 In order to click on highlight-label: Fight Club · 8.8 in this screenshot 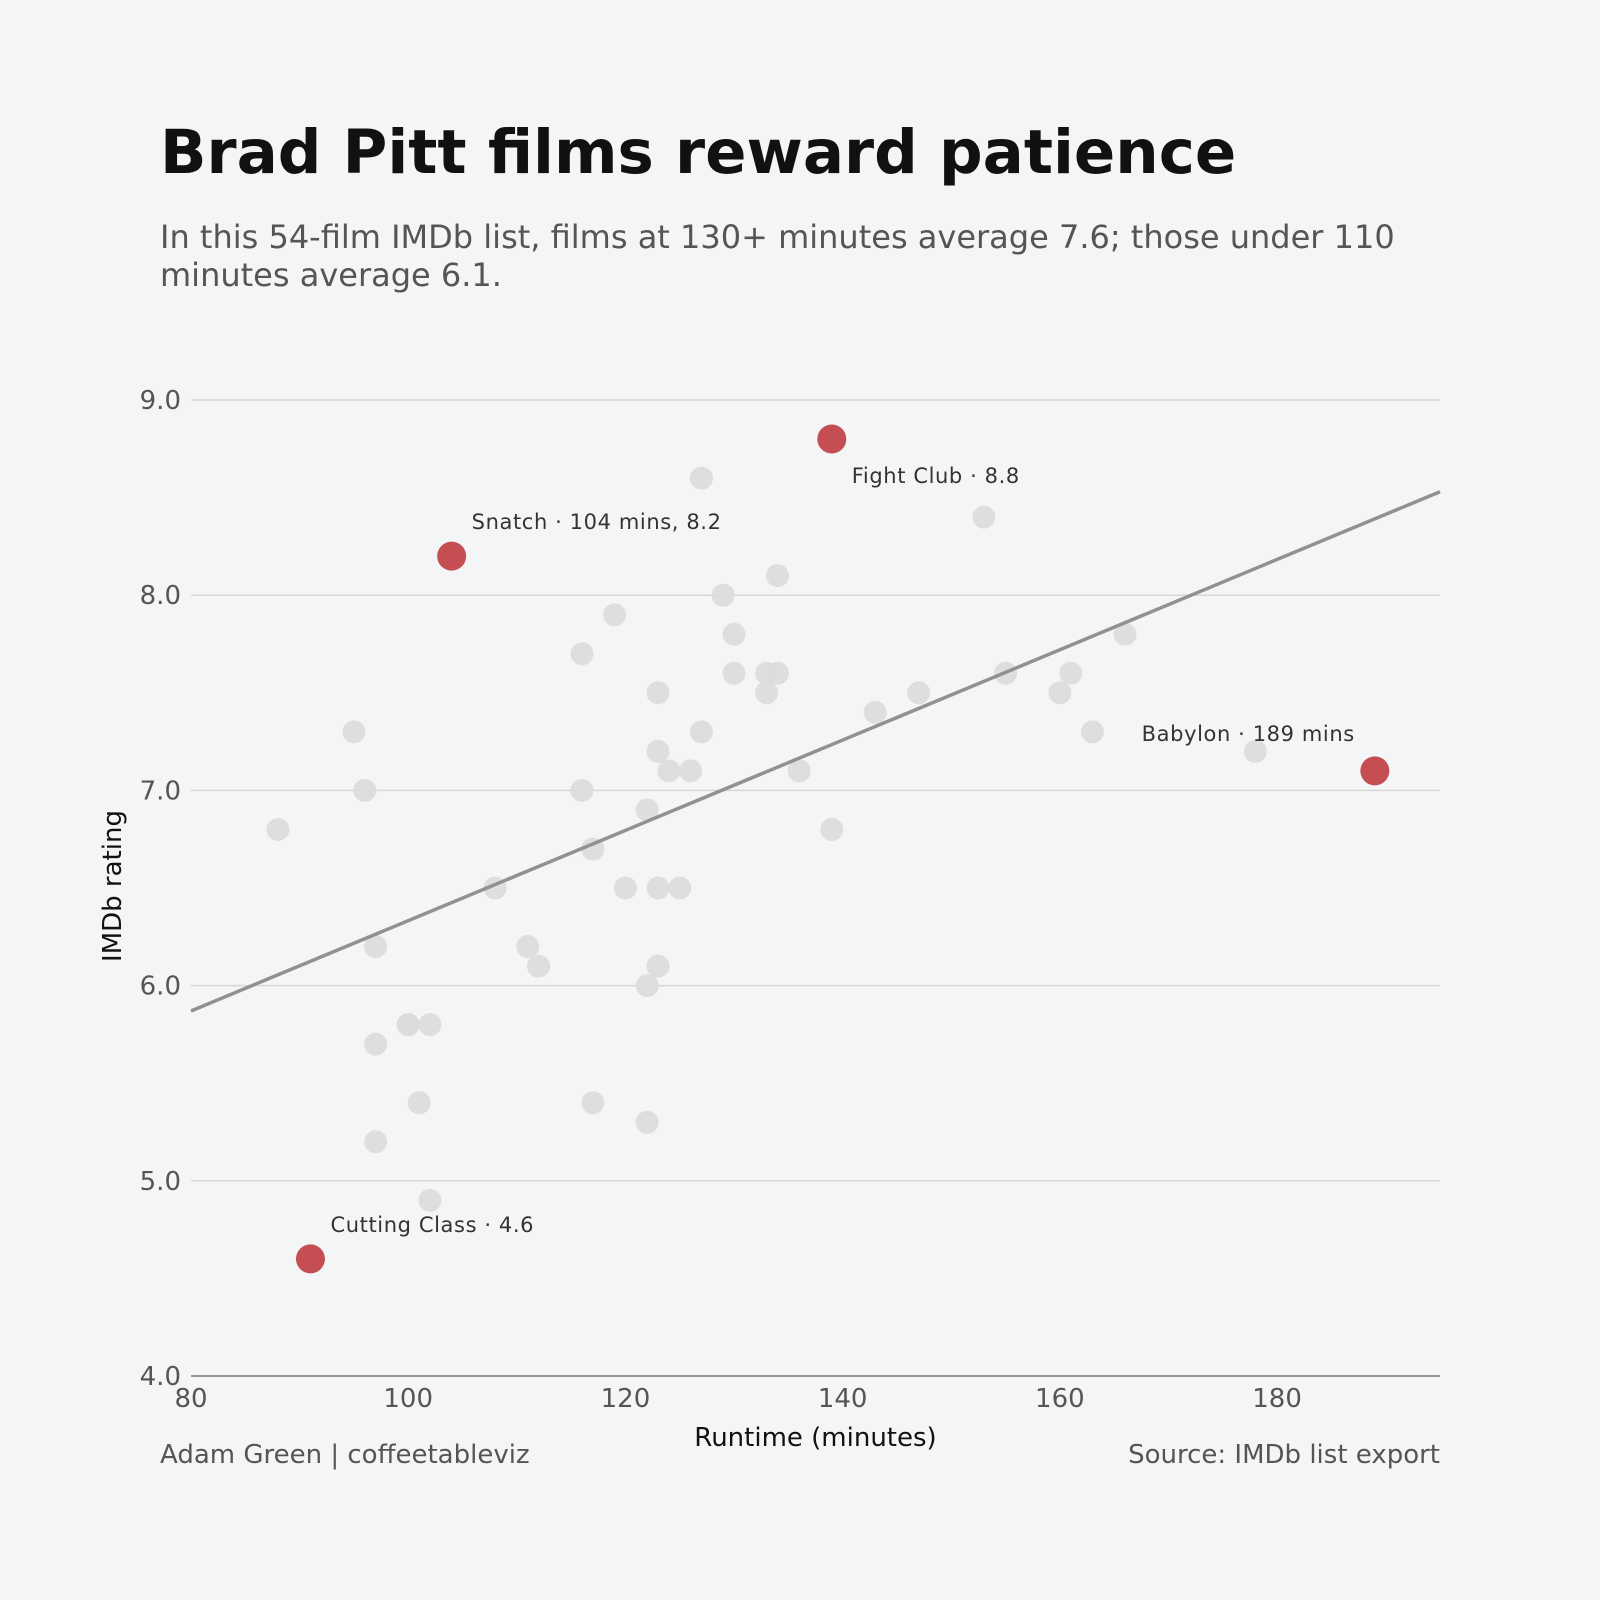, I will do `click(936, 476)`.